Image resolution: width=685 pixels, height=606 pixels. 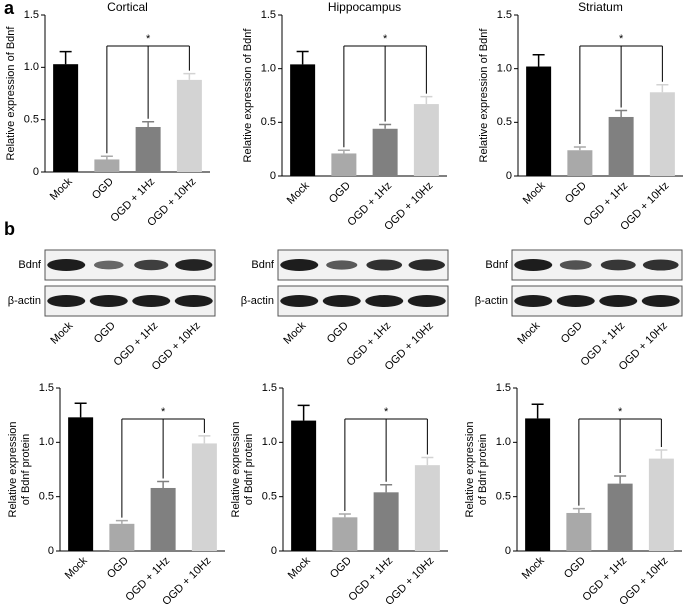 I want to click on blot-row-label: Bdnf, so click(x=263, y=265).